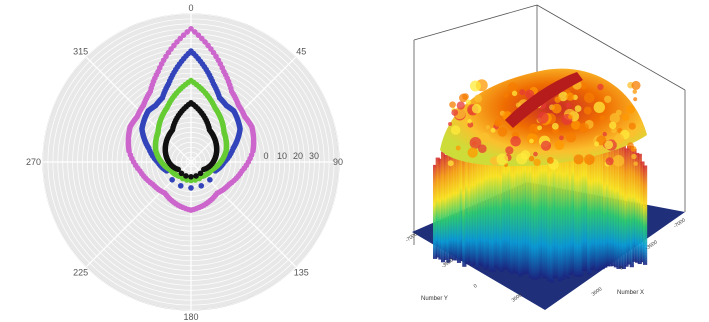 The height and width of the screenshot is (322, 709). I want to click on angle-tick-45: 45, so click(301, 52).